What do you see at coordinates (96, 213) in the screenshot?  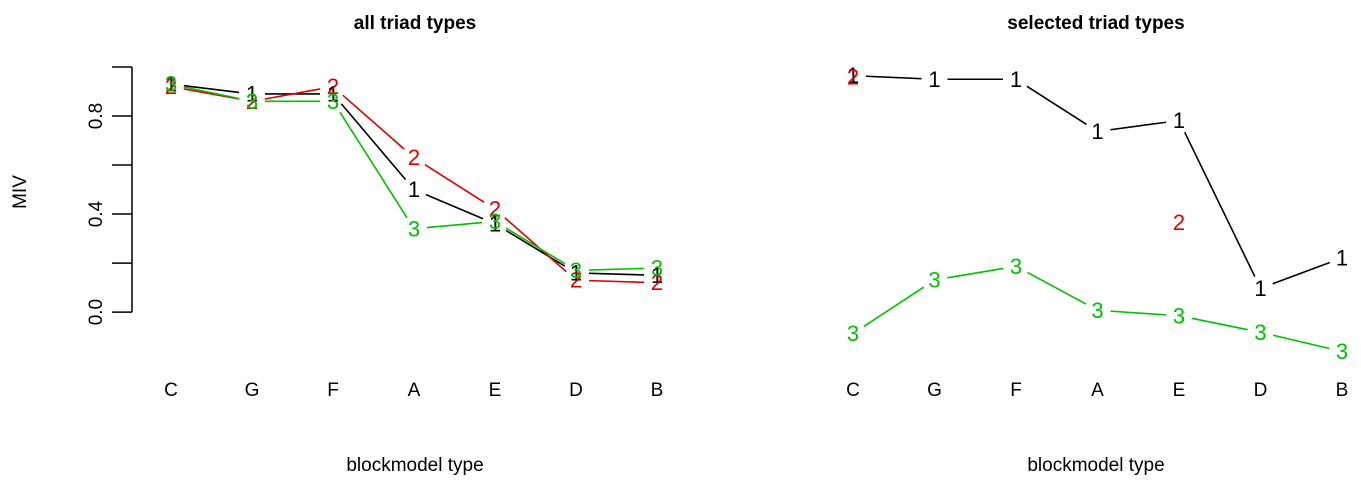 I see `y-tick-label: 0.4` at bounding box center [96, 213].